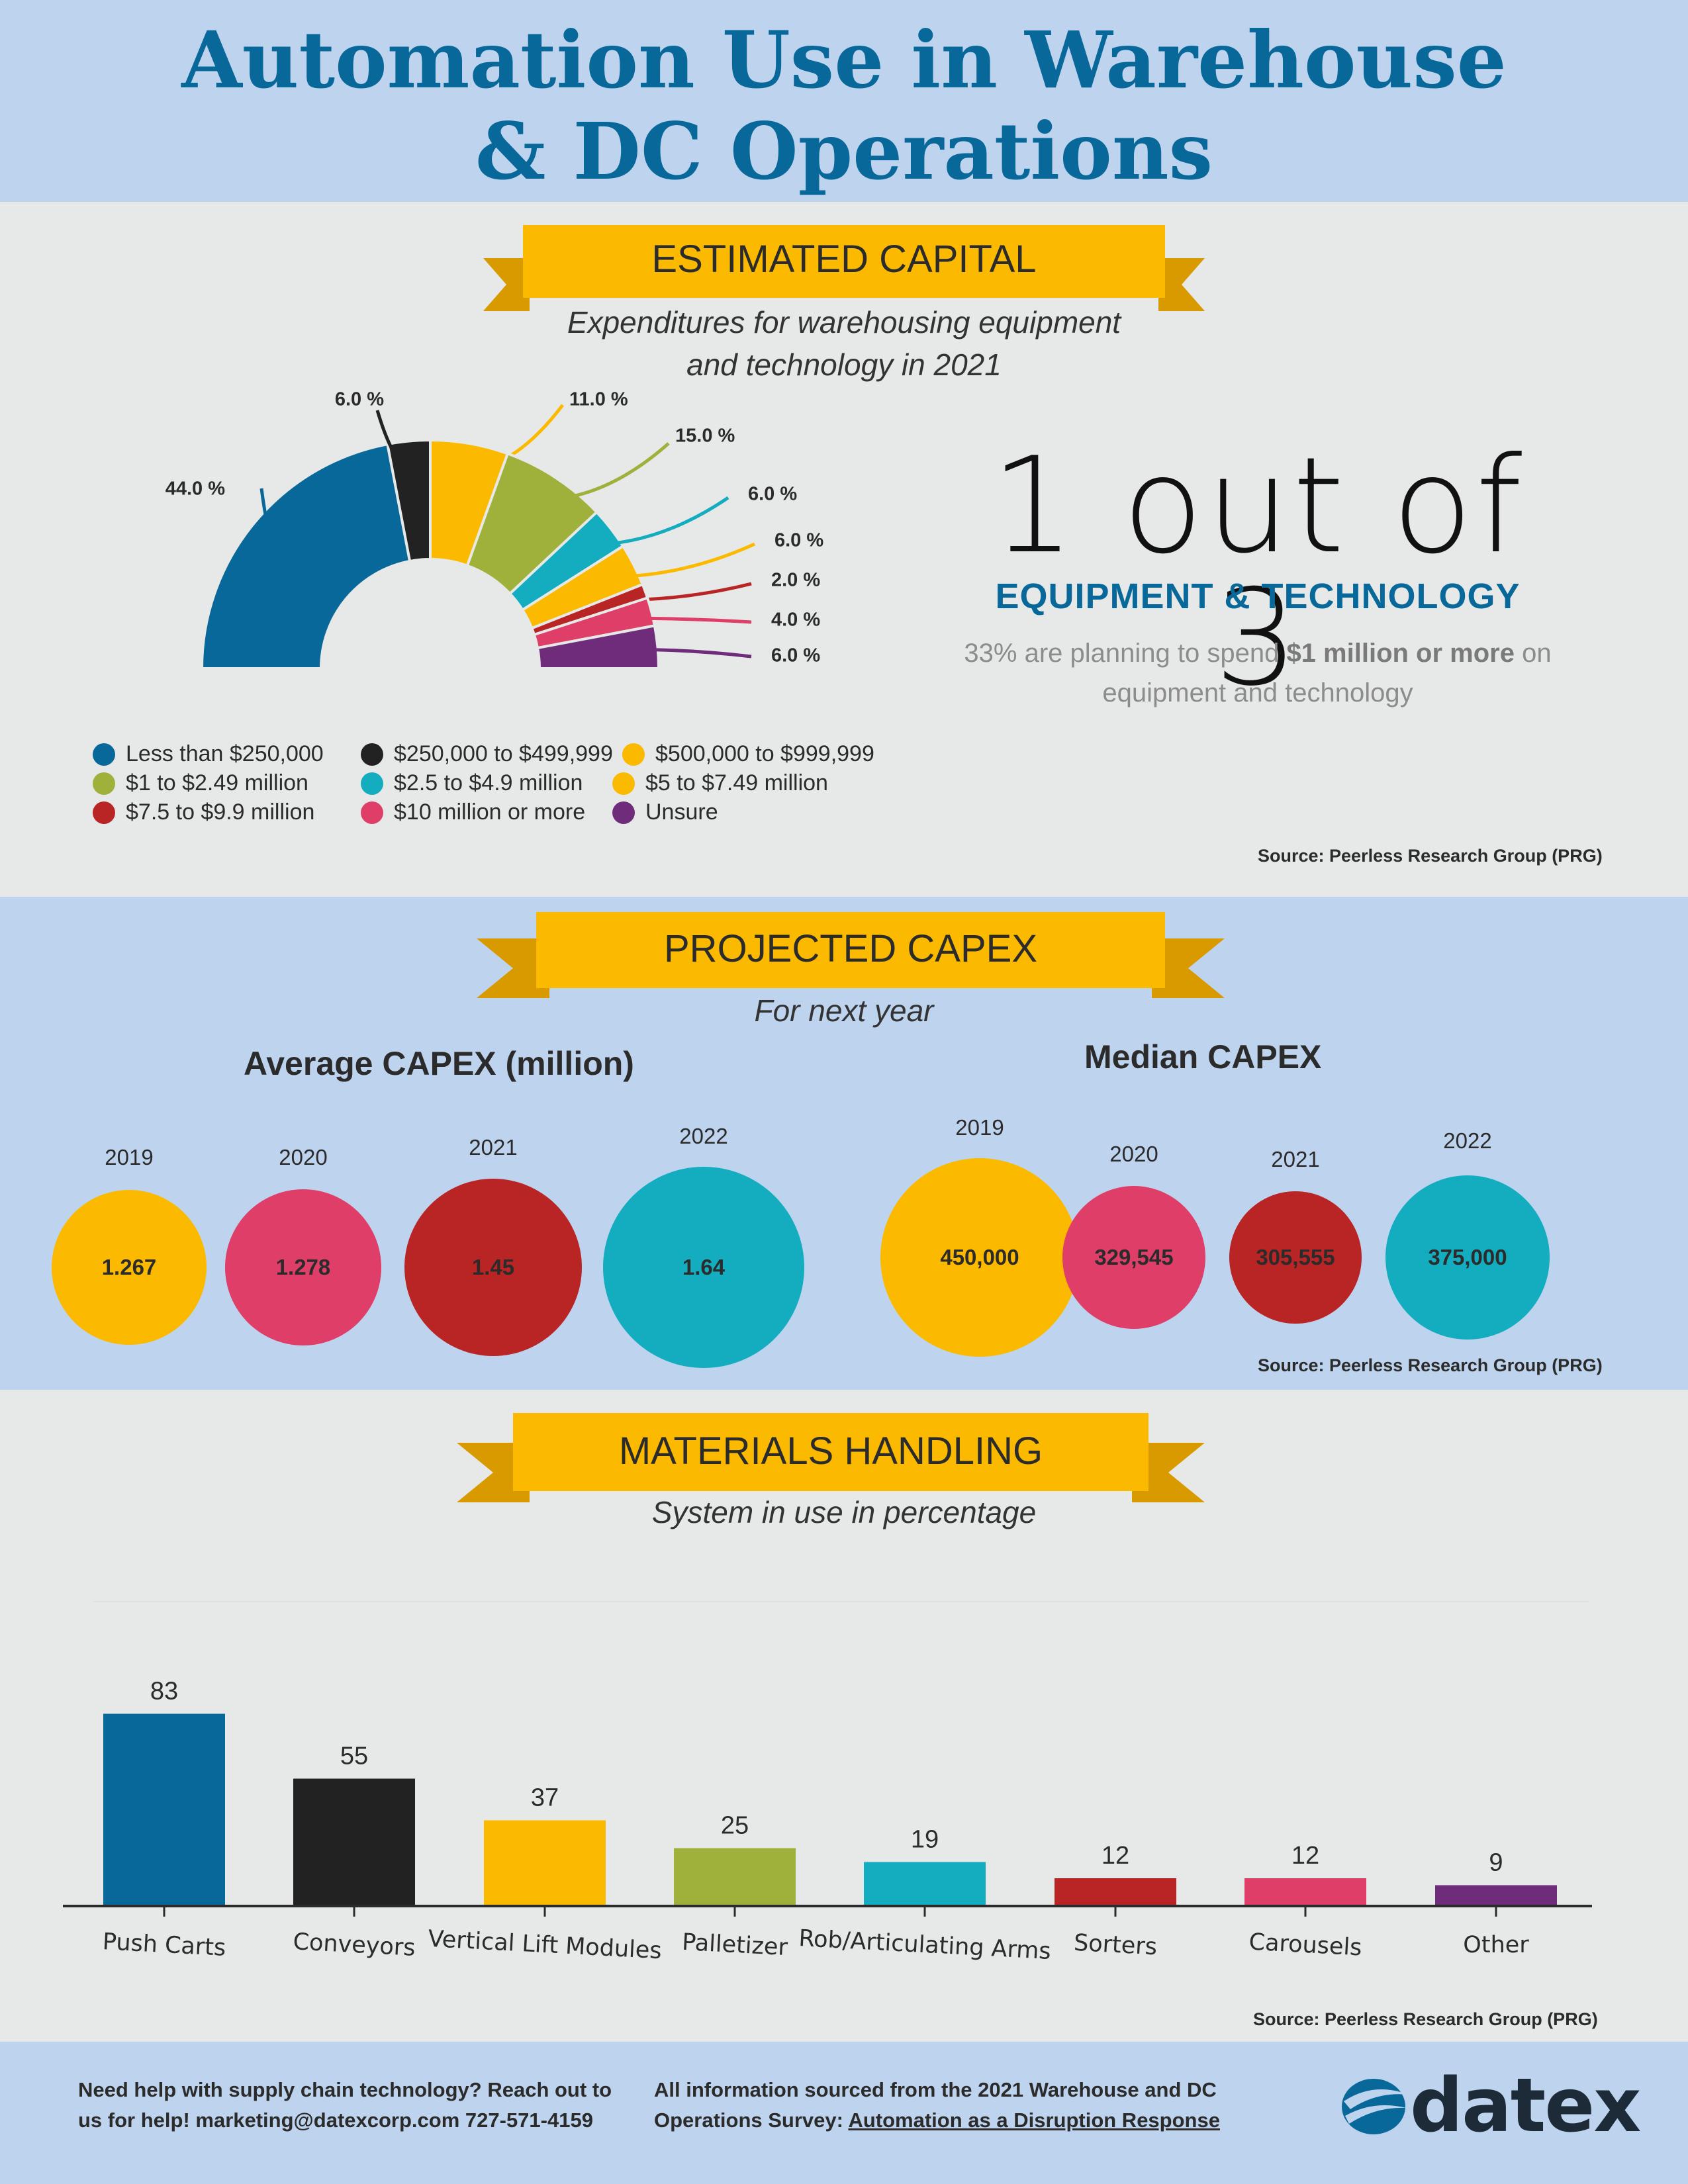 The width and height of the screenshot is (1688, 2184). Describe the element at coordinates (1327, 673) in the screenshot. I see `stat-desc-post: on equipment and technology` at that location.